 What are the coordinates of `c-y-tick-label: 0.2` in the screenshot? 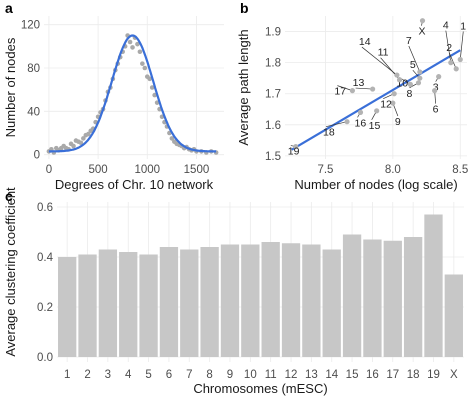 It's located at (45, 308).